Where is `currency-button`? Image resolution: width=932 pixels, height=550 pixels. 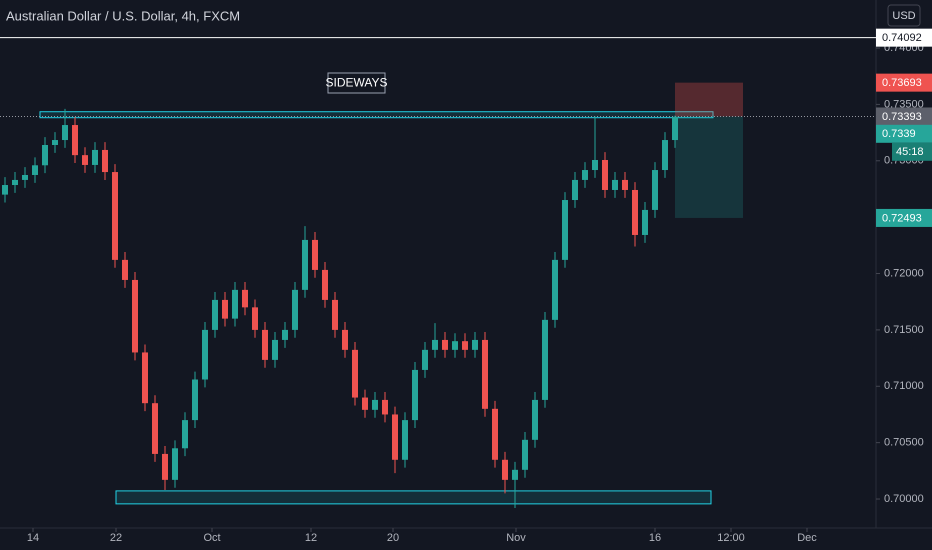 currency-button is located at coordinates (904, 15).